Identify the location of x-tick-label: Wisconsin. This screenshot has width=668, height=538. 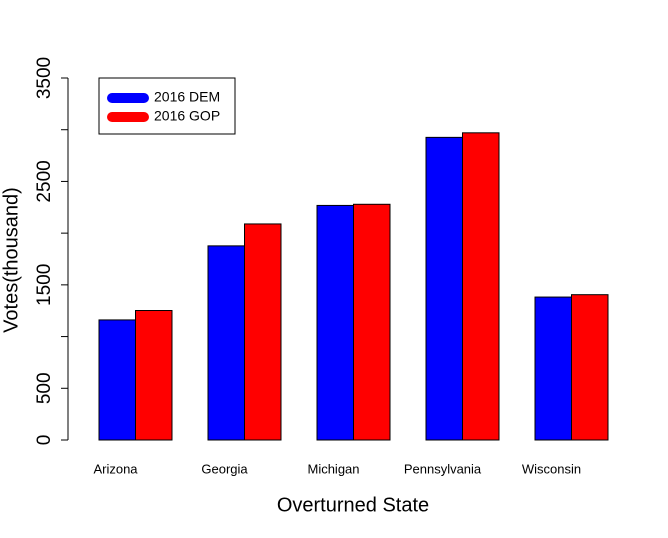
(551, 468).